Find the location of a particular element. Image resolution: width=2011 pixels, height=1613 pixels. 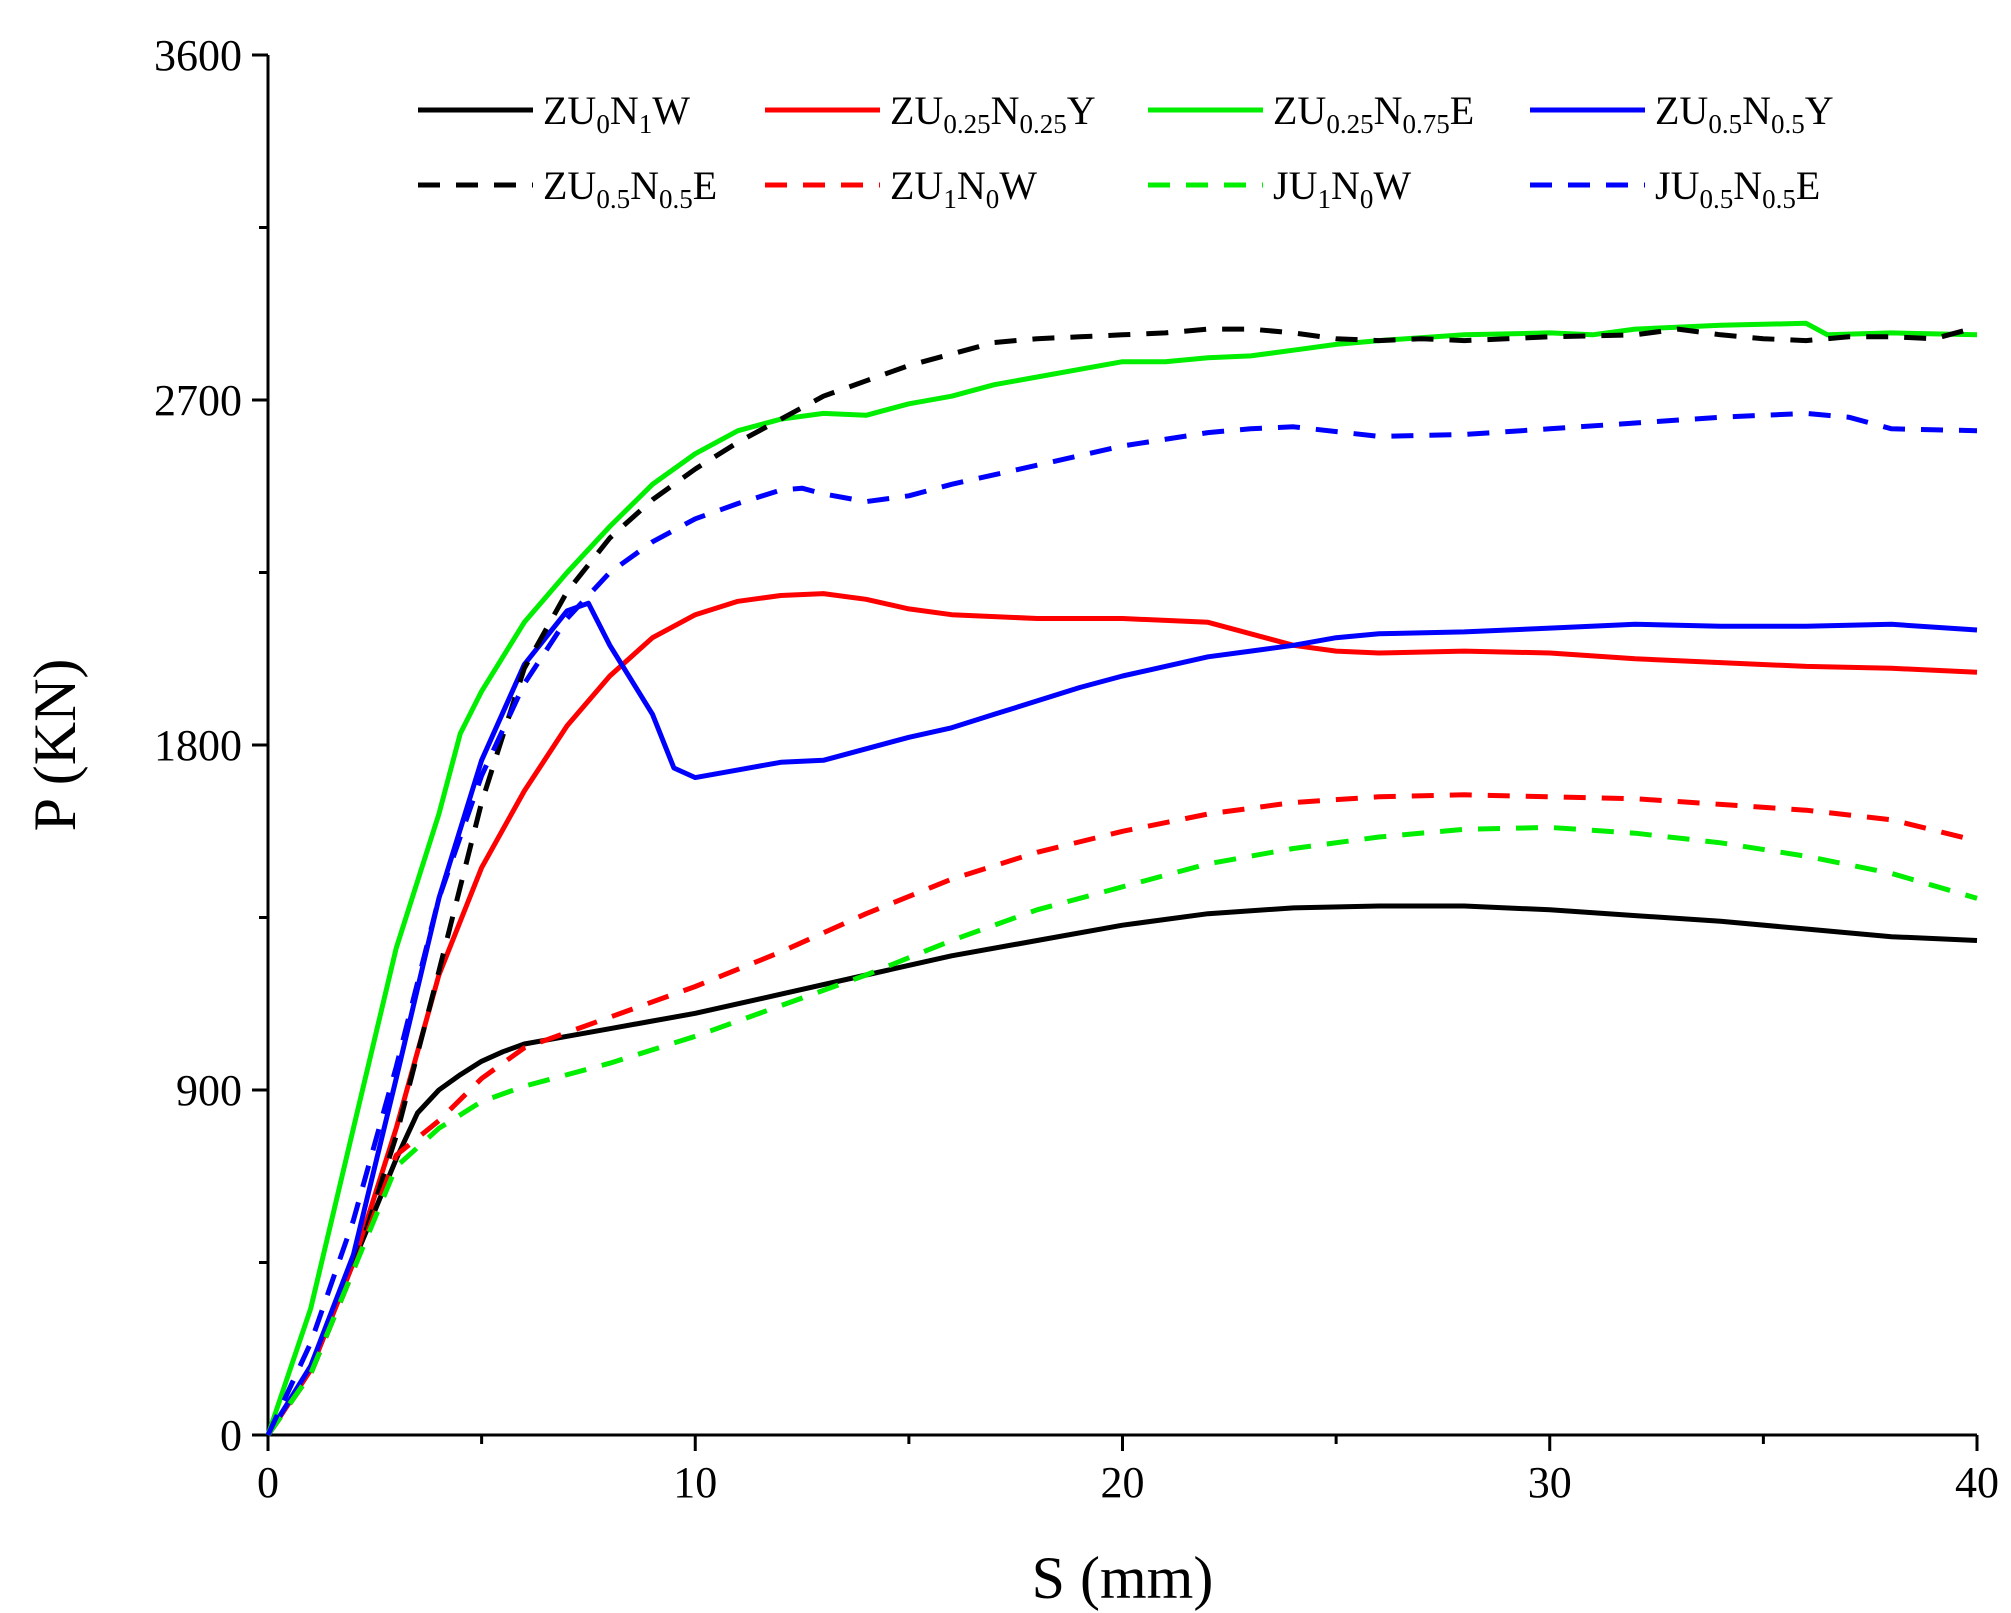

legend-label-1: ZU0N1W is located at coordinates (616, 113).